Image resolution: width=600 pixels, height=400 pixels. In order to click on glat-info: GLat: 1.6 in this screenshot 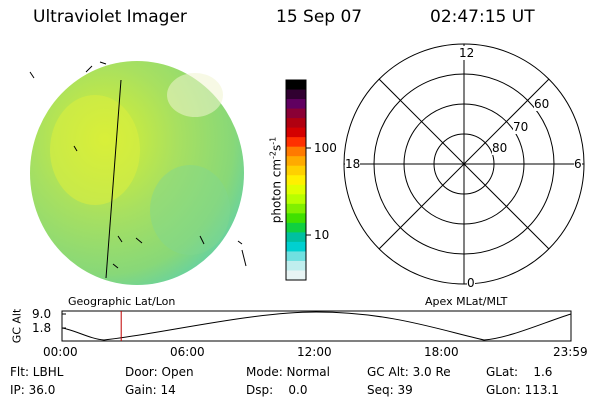, I will do `click(519, 372)`.